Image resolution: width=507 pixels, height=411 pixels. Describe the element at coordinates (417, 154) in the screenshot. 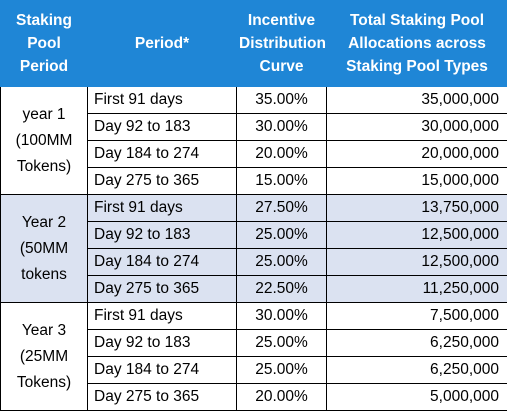

I see `allocation-cell: 20,000,000` at that location.